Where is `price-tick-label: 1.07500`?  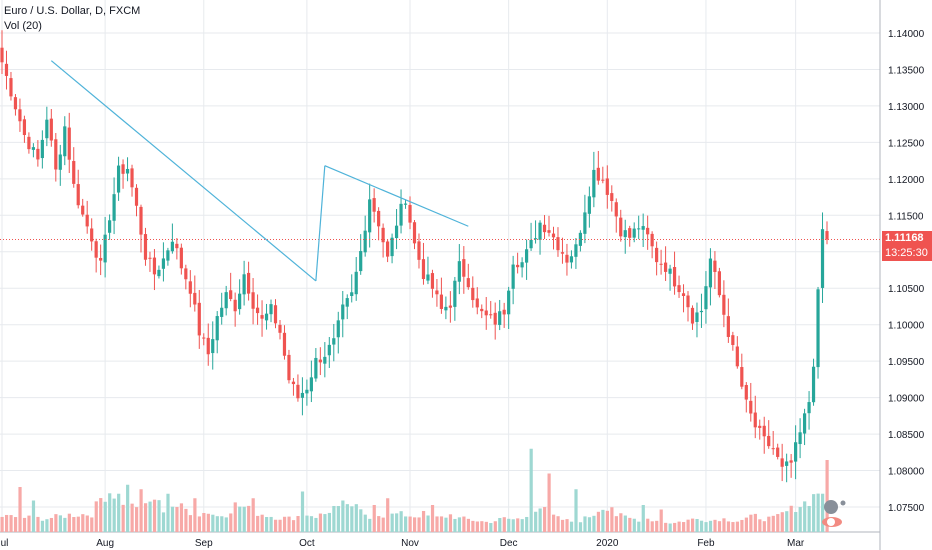
price-tick-label: 1.07500 is located at coordinates (906, 508).